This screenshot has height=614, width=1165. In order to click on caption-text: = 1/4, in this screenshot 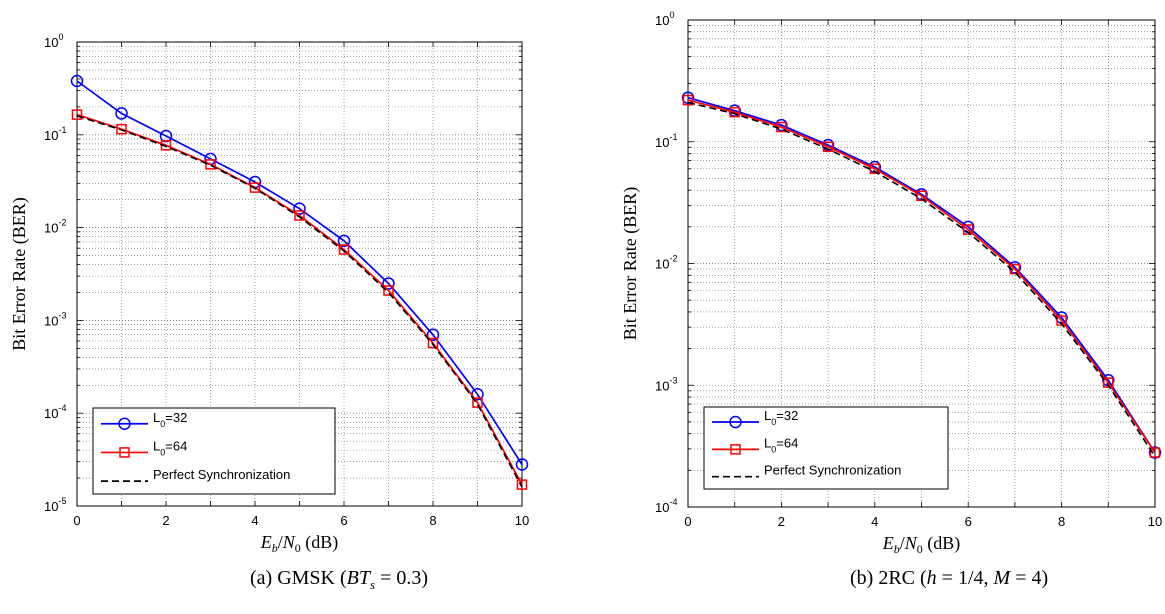, I will do `click(965, 578)`.